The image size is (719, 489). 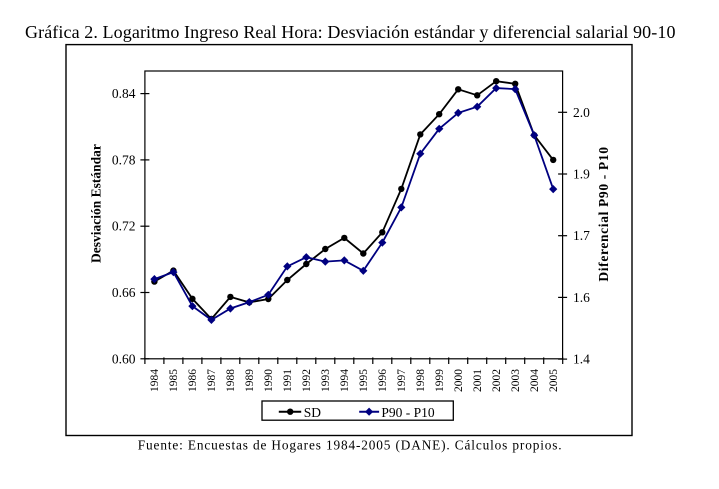 I want to click on svg-text: 0.84, so click(x=124, y=93).